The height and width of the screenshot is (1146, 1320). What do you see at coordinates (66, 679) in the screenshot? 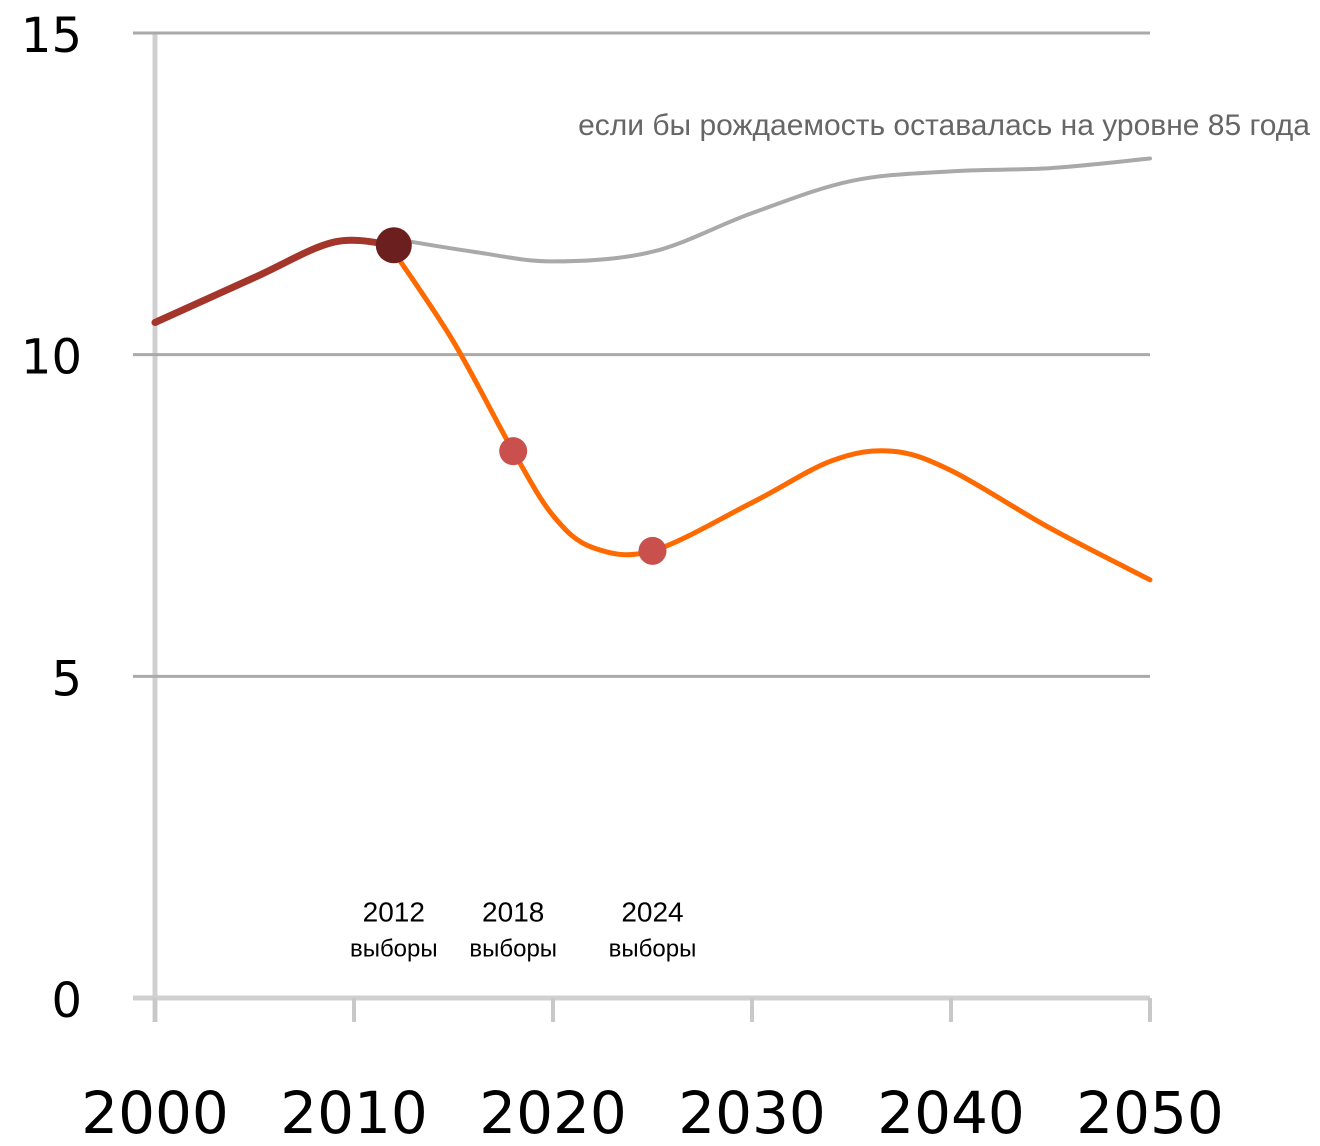
I see `y-tick-label: 5` at bounding box center [66, 679].